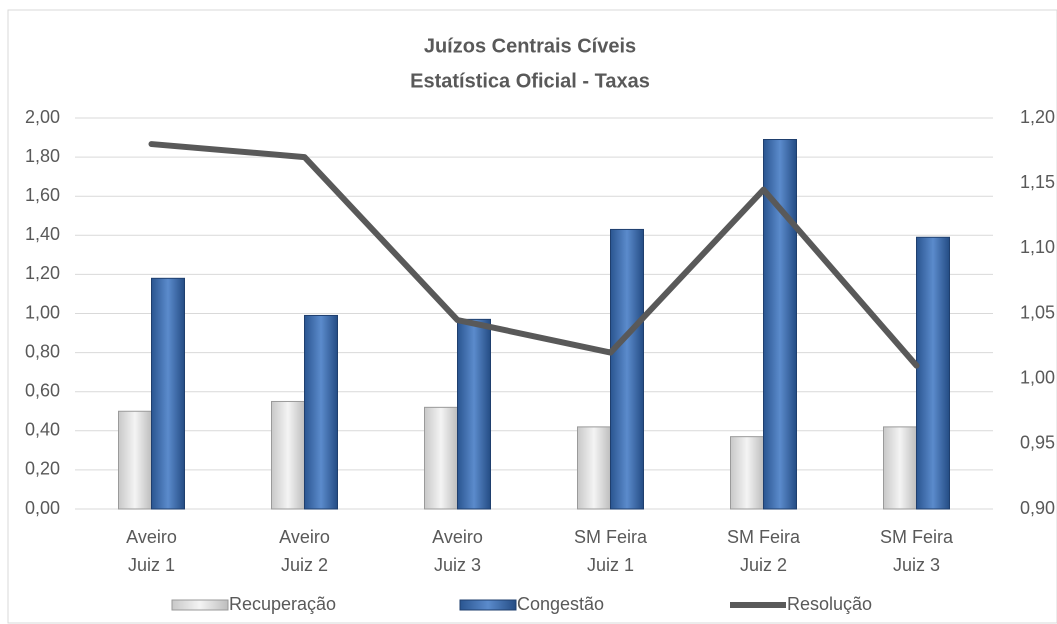 Image resolution: width=1057 pixels, height=624 pixels. What do you see at coordinates (282, 604) in the screenshot?
I see `legend-label: Recuperação` at bounding box center [282, 604].